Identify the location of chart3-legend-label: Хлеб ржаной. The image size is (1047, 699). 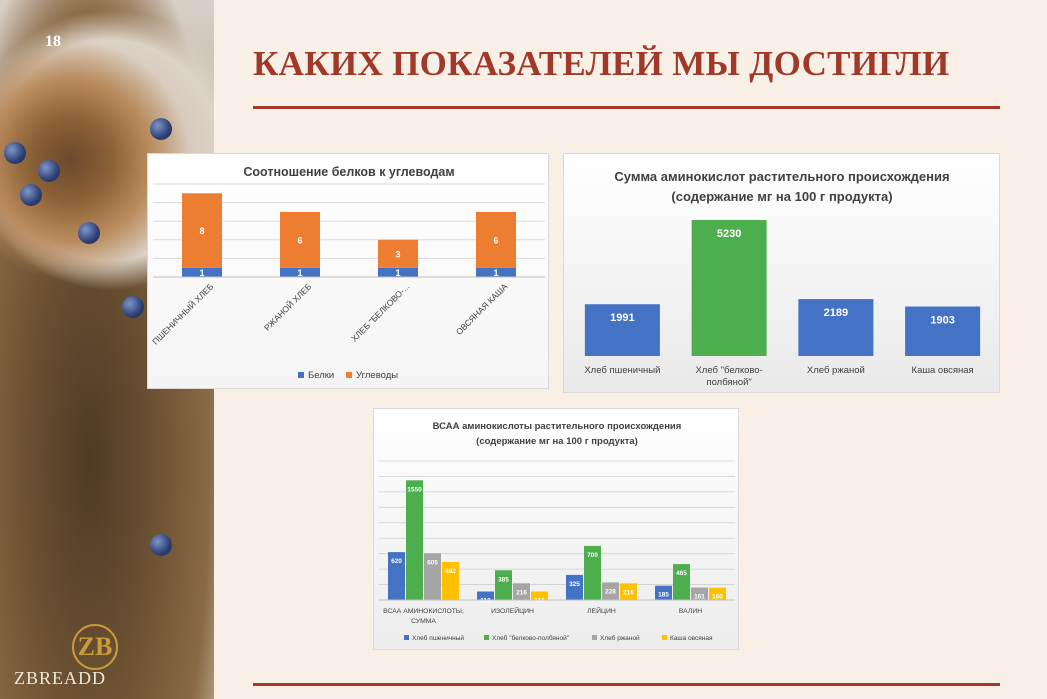
(620, 638).